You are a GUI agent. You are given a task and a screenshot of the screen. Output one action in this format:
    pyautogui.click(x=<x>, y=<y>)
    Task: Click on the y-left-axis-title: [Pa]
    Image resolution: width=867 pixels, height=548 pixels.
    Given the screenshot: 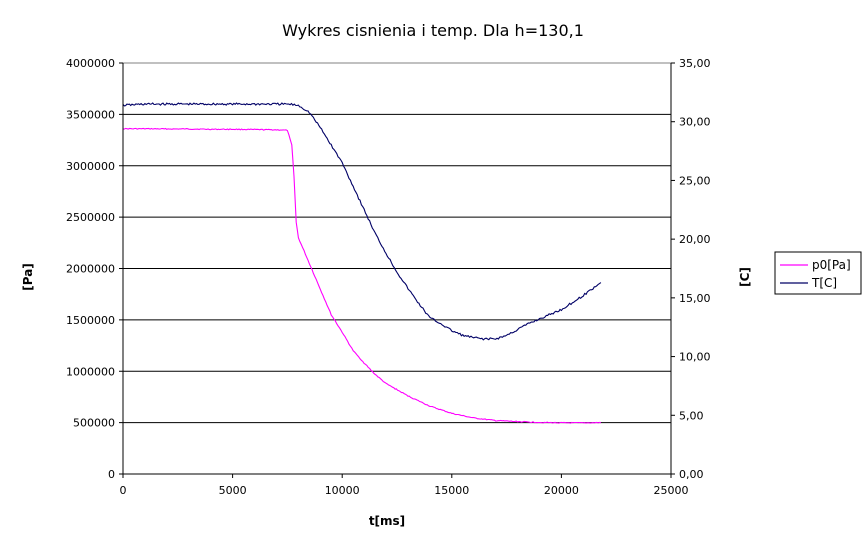 What is the action you would take?
    pyautogui.click(x=28, y=277)
    